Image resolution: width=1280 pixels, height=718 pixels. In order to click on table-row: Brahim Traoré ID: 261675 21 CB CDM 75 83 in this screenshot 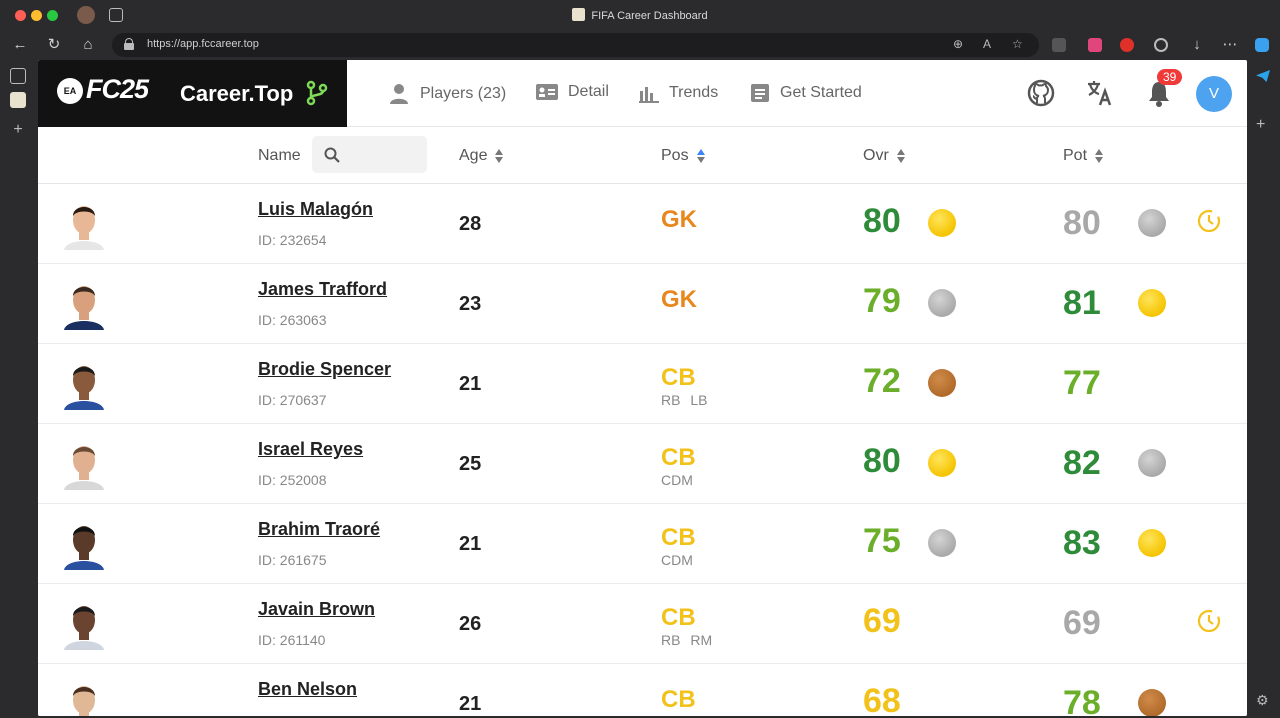, I will do `click(642, 544)`.